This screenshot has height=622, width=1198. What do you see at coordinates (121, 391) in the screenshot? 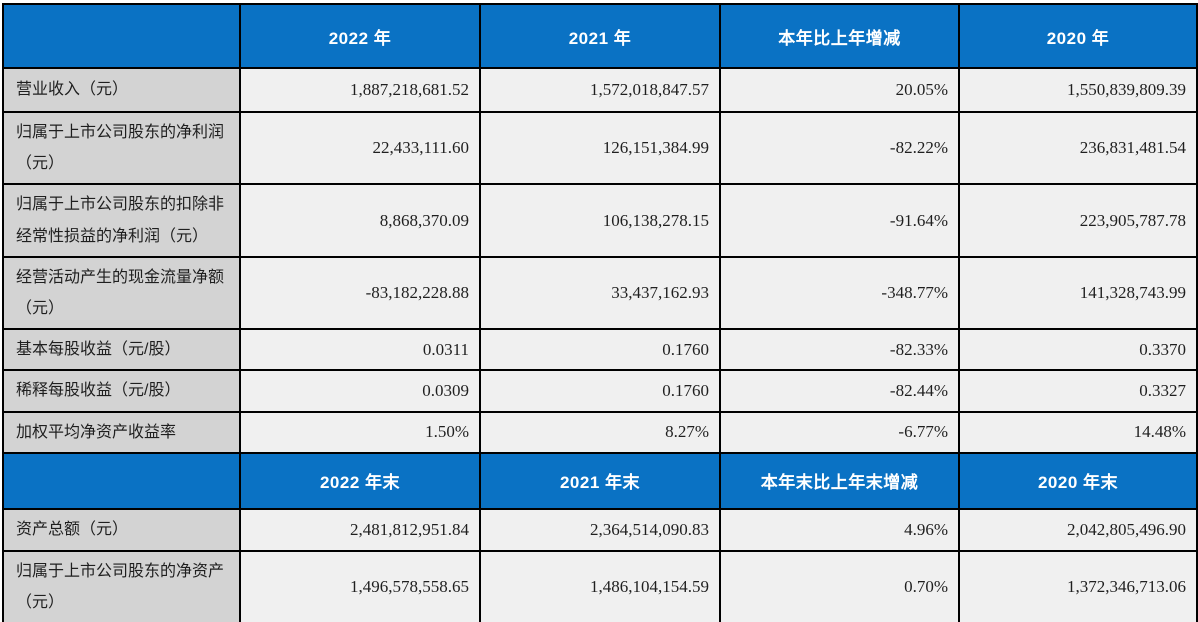
I see `row-label: 稀释每股收益（元/股）` at bounding box center [121, 391].